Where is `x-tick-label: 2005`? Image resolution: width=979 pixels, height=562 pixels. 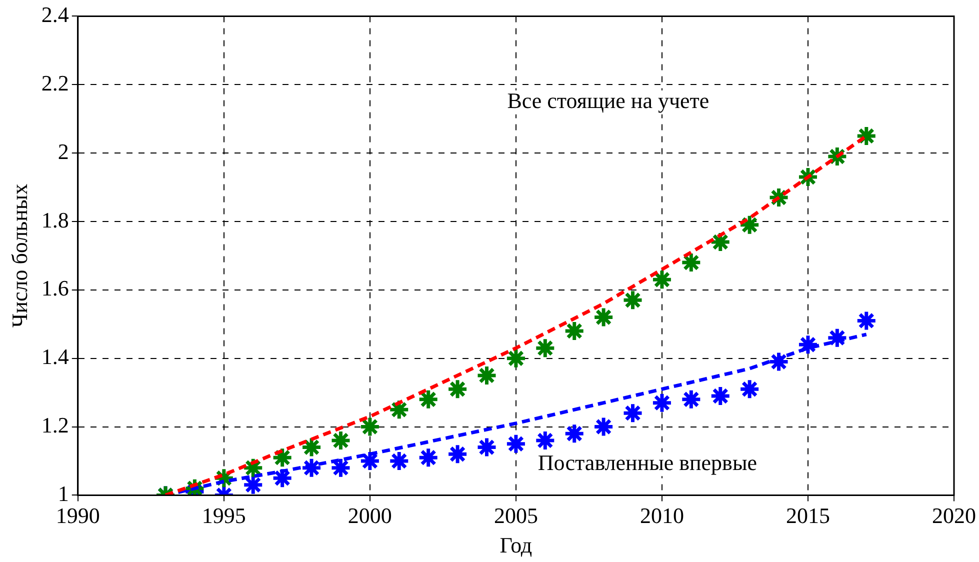 x-tick-label: 2005 is located at coordinates (516, 515).